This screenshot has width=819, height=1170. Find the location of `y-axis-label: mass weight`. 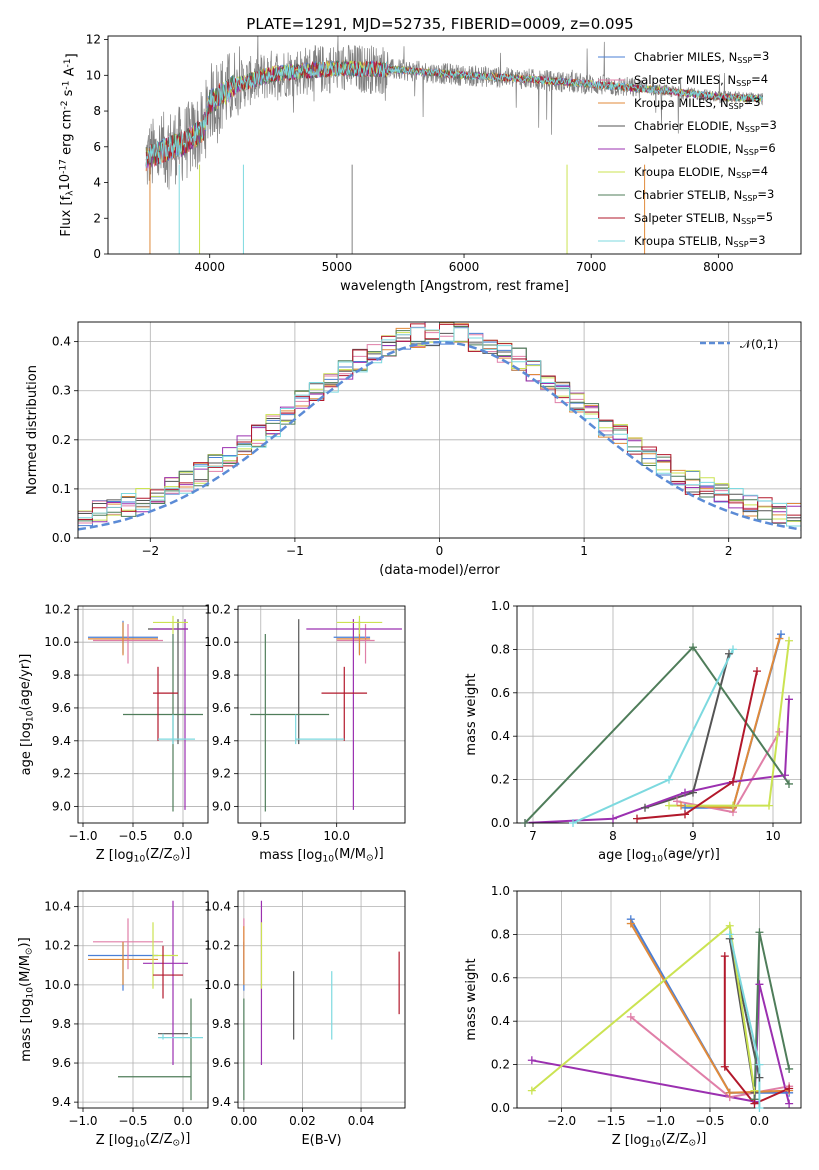

y-axis-label: mass weight is located at coordinates (471, 714).